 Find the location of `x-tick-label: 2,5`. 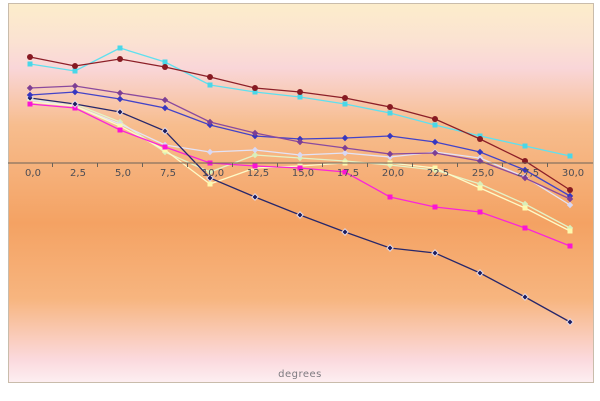

x-tick-label: 2,5 is located at coordinates (78, 173).